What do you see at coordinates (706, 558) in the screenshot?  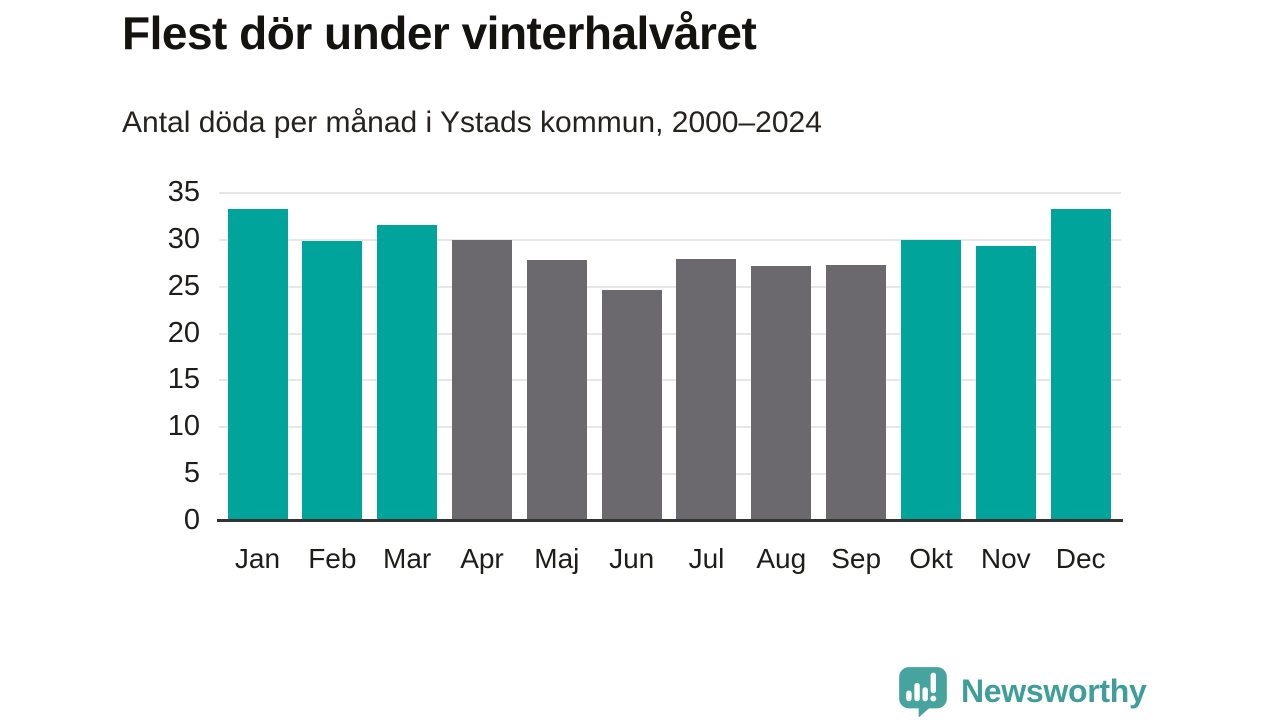 I see `x-tick-label-jul: Jul` at bounding box center [706, 558].